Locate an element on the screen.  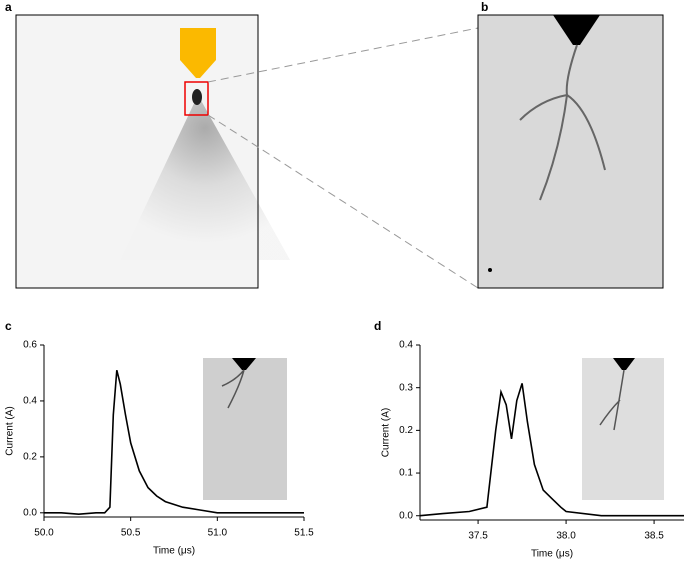
x-tick-label: 50.5 is located at coordinates (131, 533).